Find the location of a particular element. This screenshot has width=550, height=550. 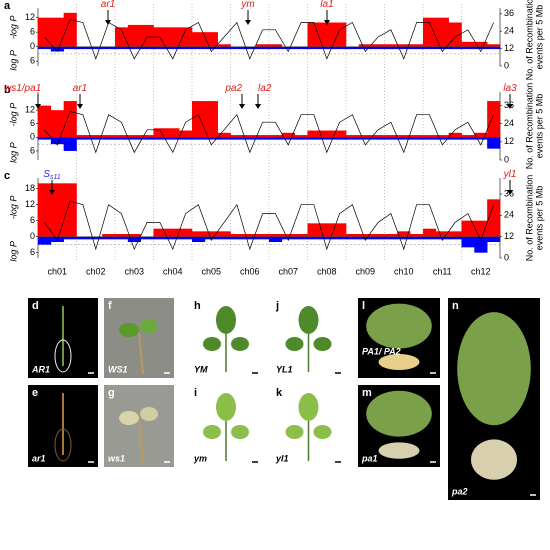

photo-caption: pa1 is located at coordinates (369, 458).